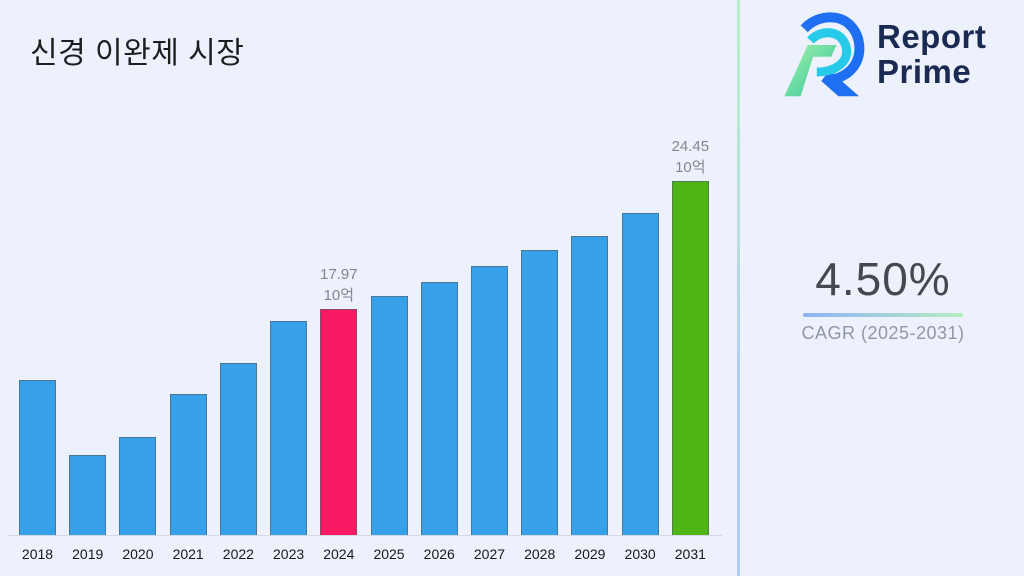 The image size is (1024, 576). I want to click on stat-underline, so click(883, 315).